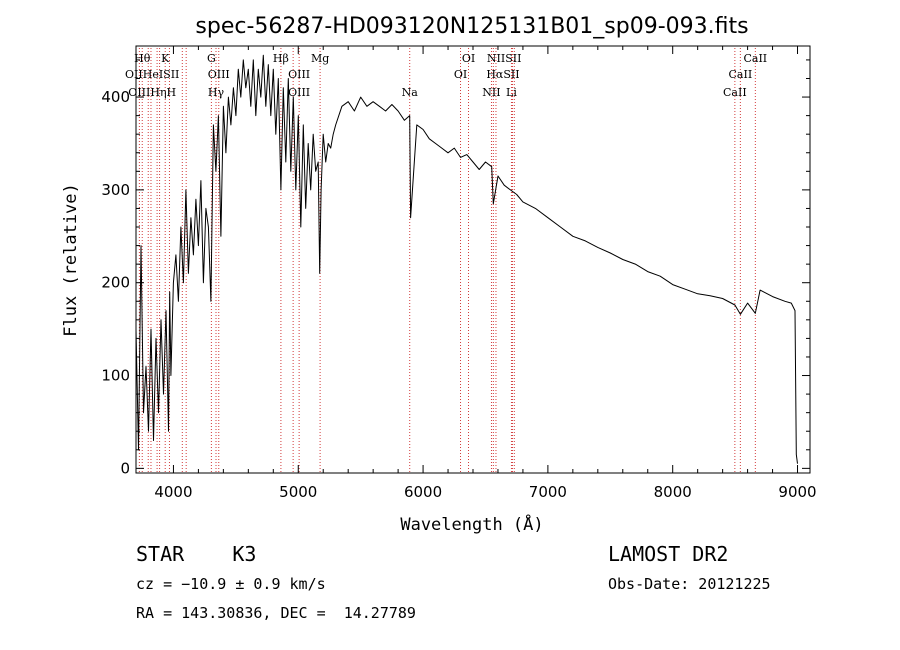 The height and width of the screenshot is (650, 900). Describe the element at coordinates (471, 524) in the screenshot. I see `x-axis-label: Wavelength (Å)` at that location.